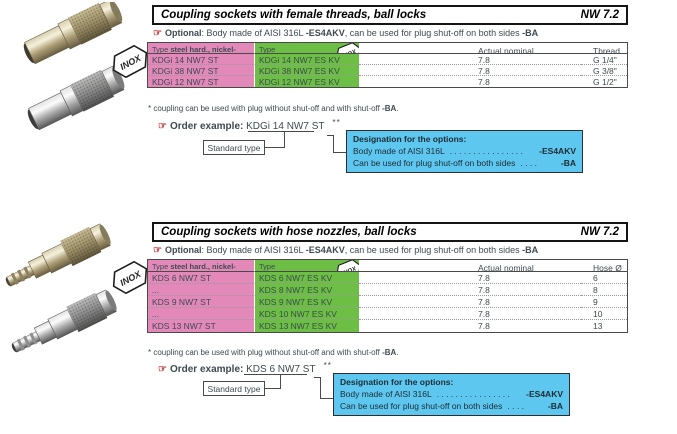  Describe the element at coordinates (604, 59) in the screenshot. I see `table-cell: G 1/4"` at that location.